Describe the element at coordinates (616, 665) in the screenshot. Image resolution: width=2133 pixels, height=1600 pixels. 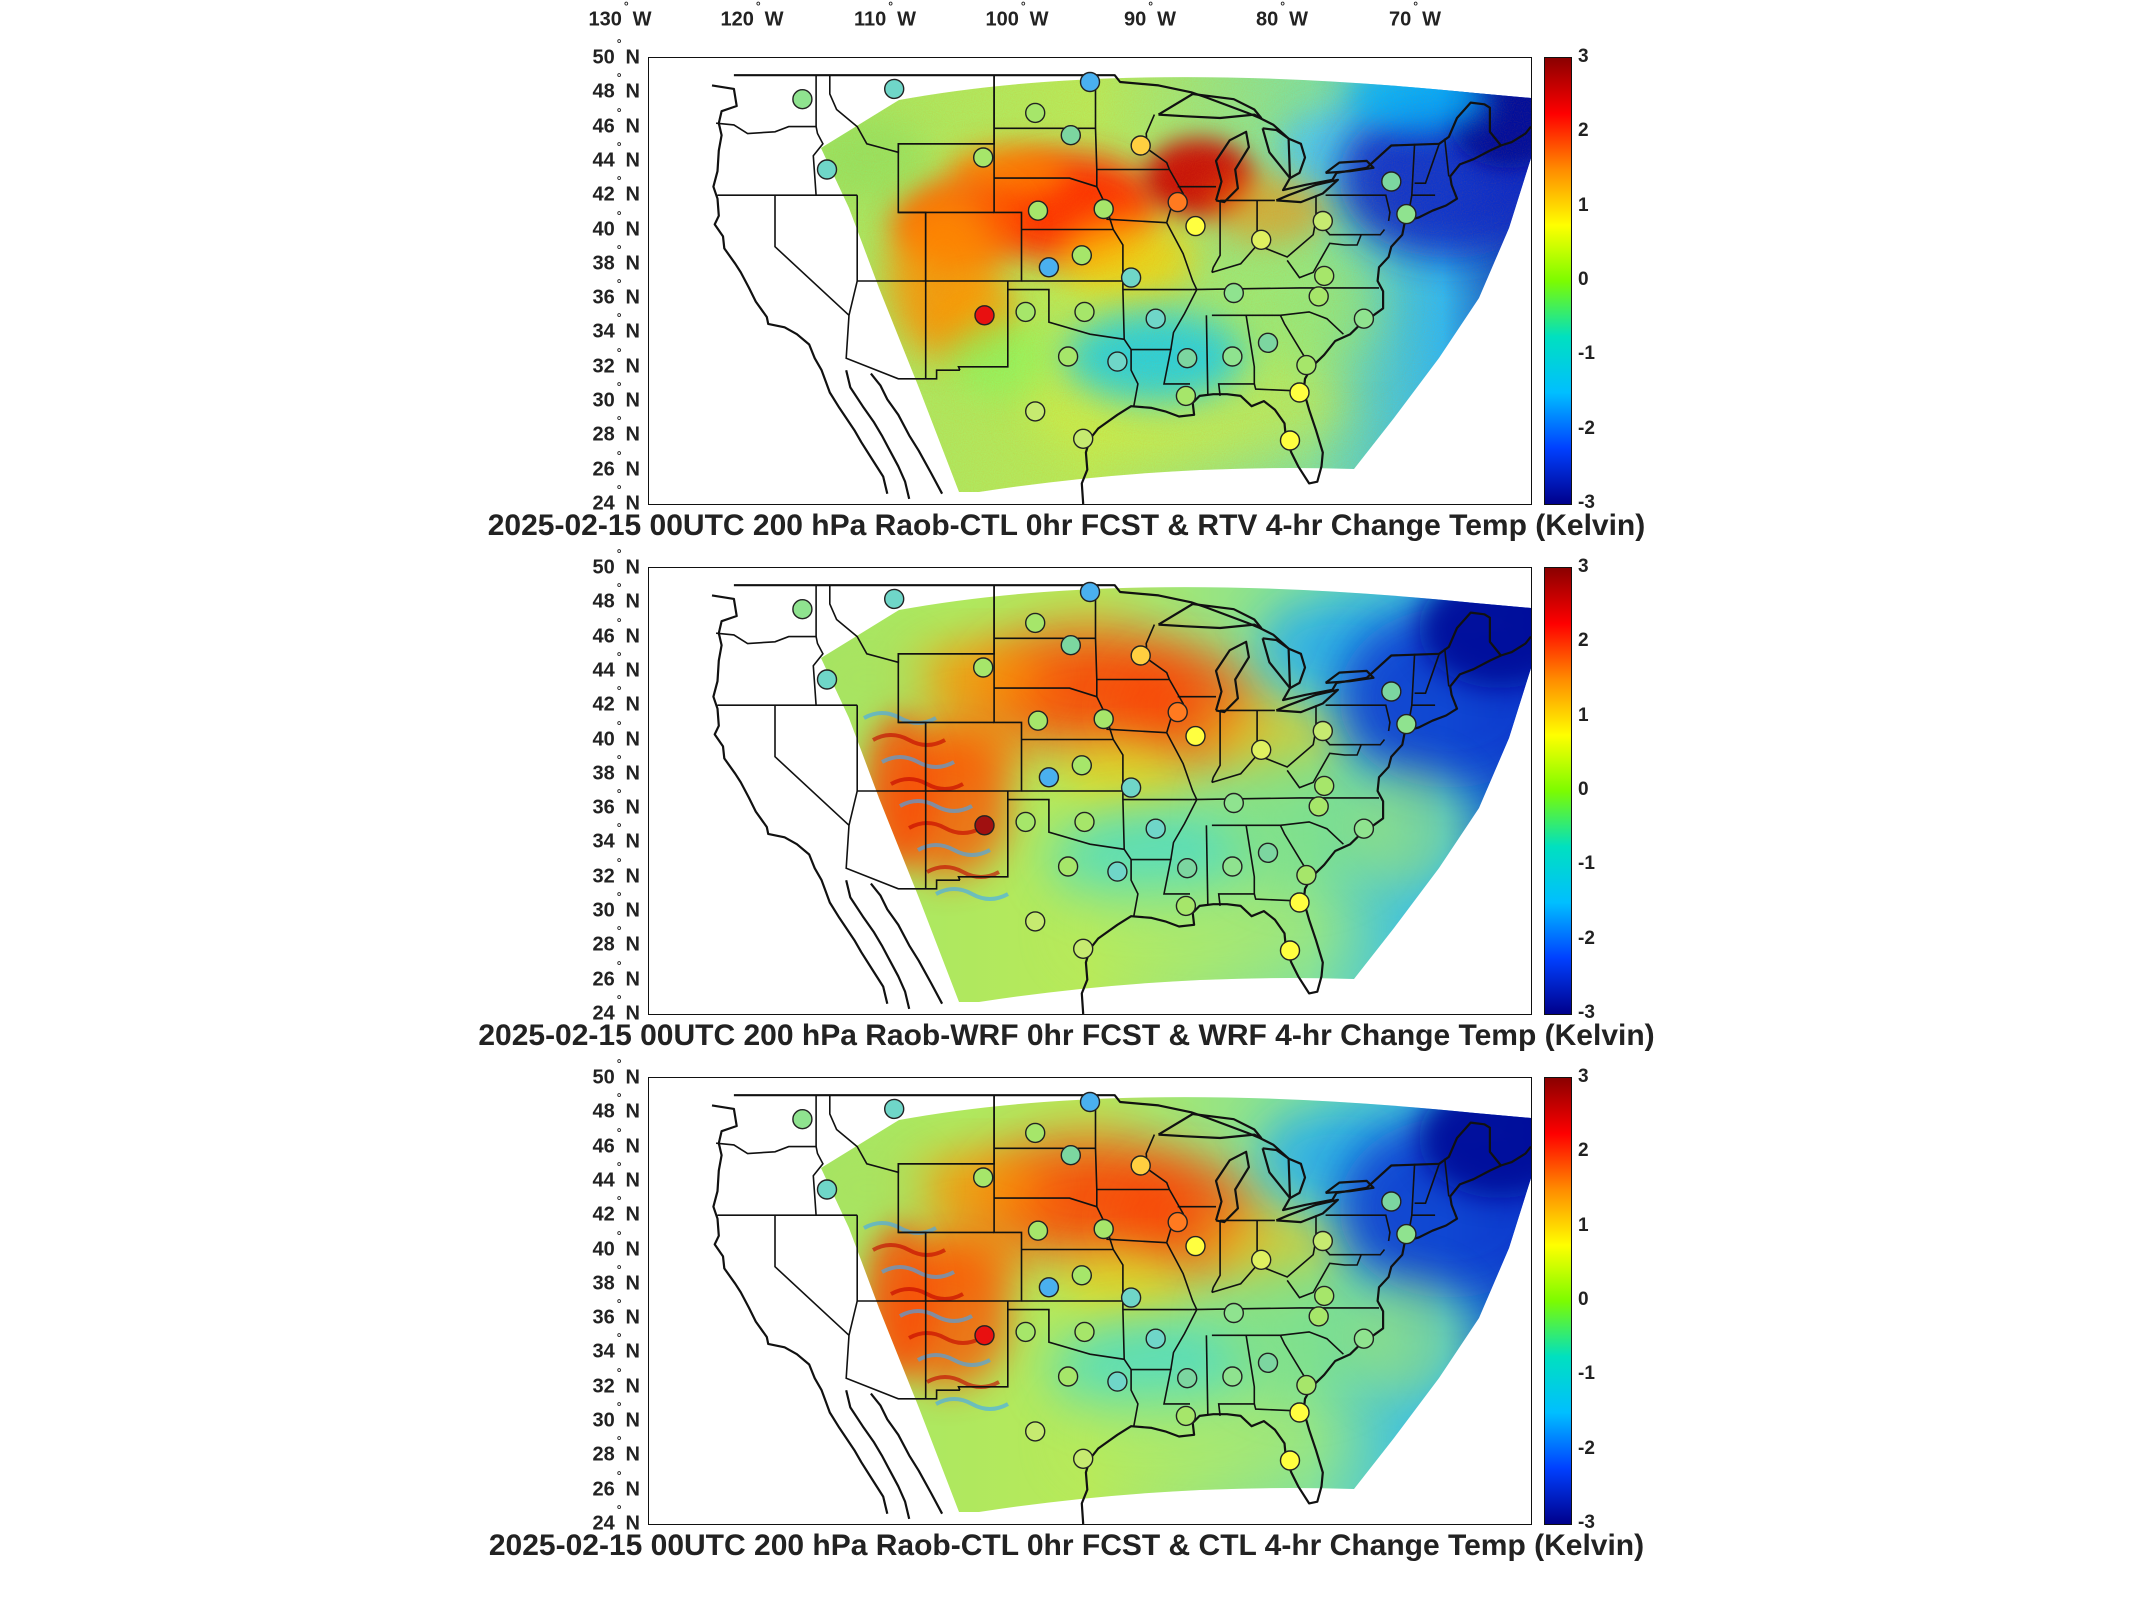
I see `latitude-label: 44°N` at that location.